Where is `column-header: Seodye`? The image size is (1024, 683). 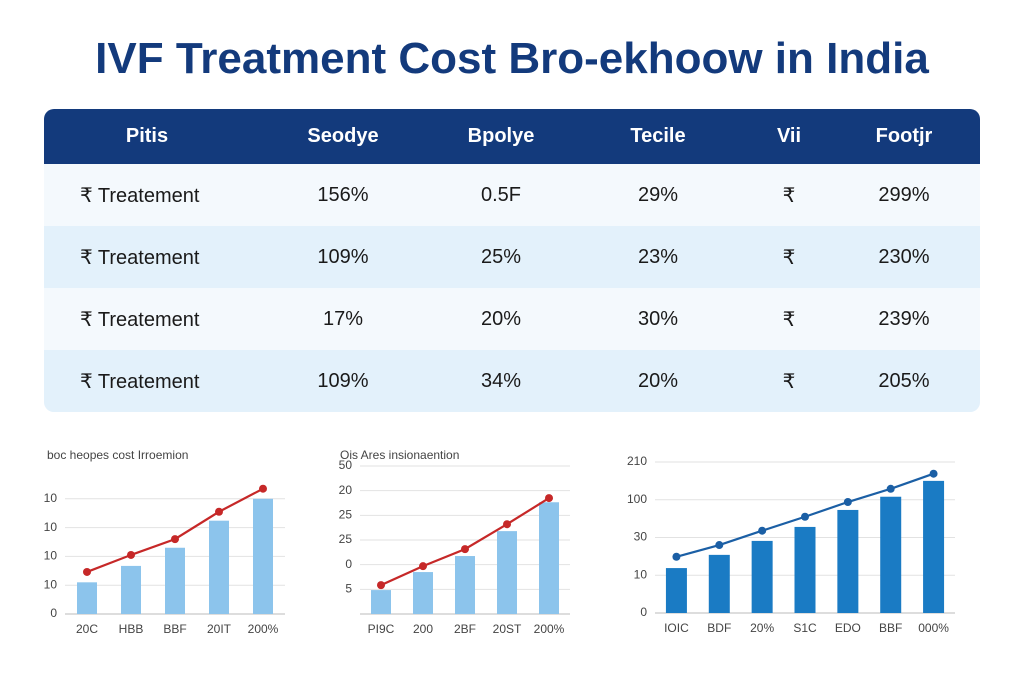
column-header: Seodye is located at coordinates (343, 136).